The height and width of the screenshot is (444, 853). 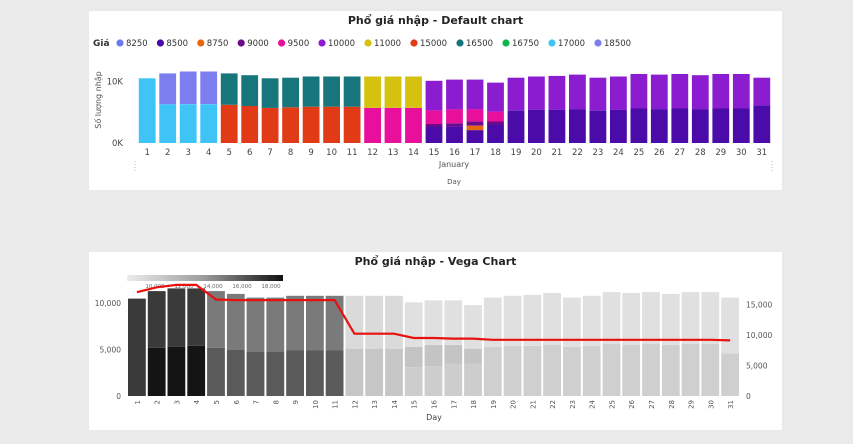 I want to click on x-tick-label-24: 24, so click(x=618, y=153).